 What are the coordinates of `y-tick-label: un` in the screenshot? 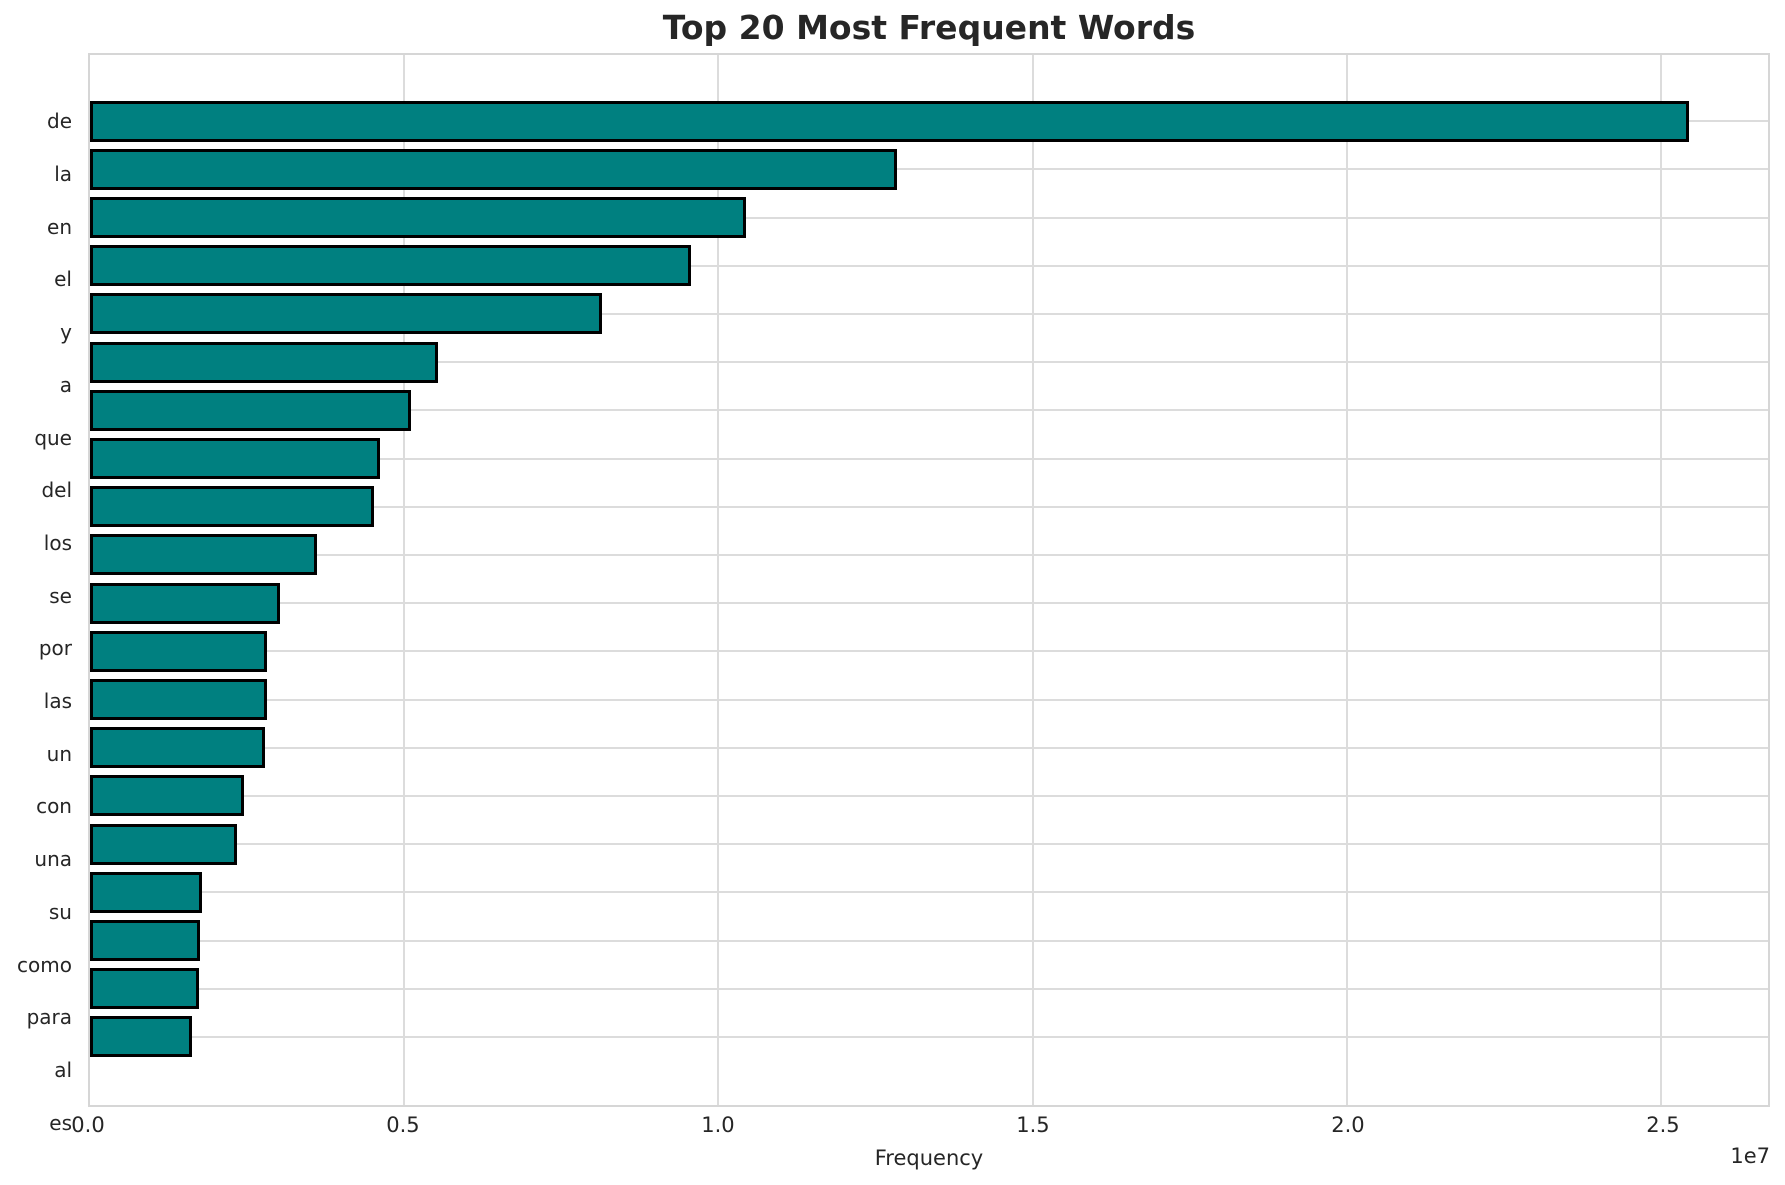 It's located at (59, 753).